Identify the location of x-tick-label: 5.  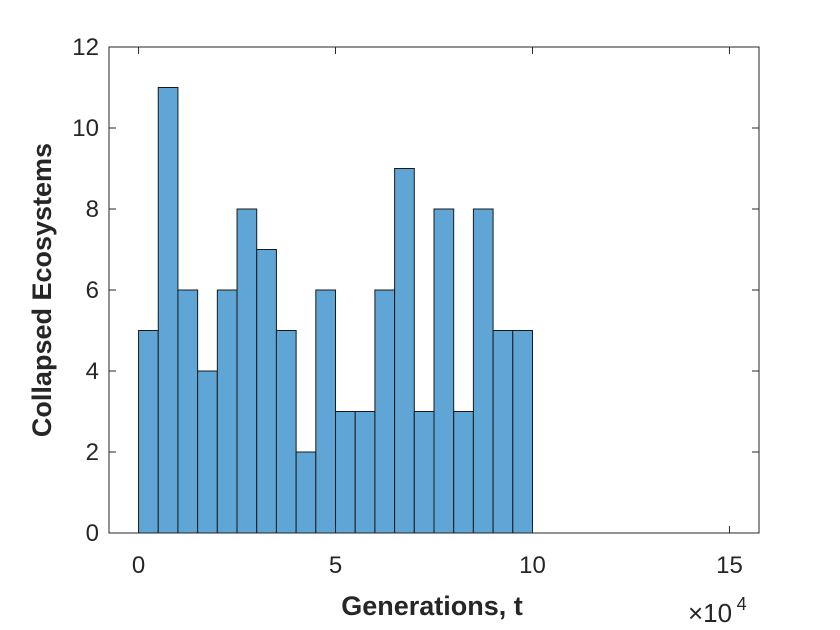
(335, 565).